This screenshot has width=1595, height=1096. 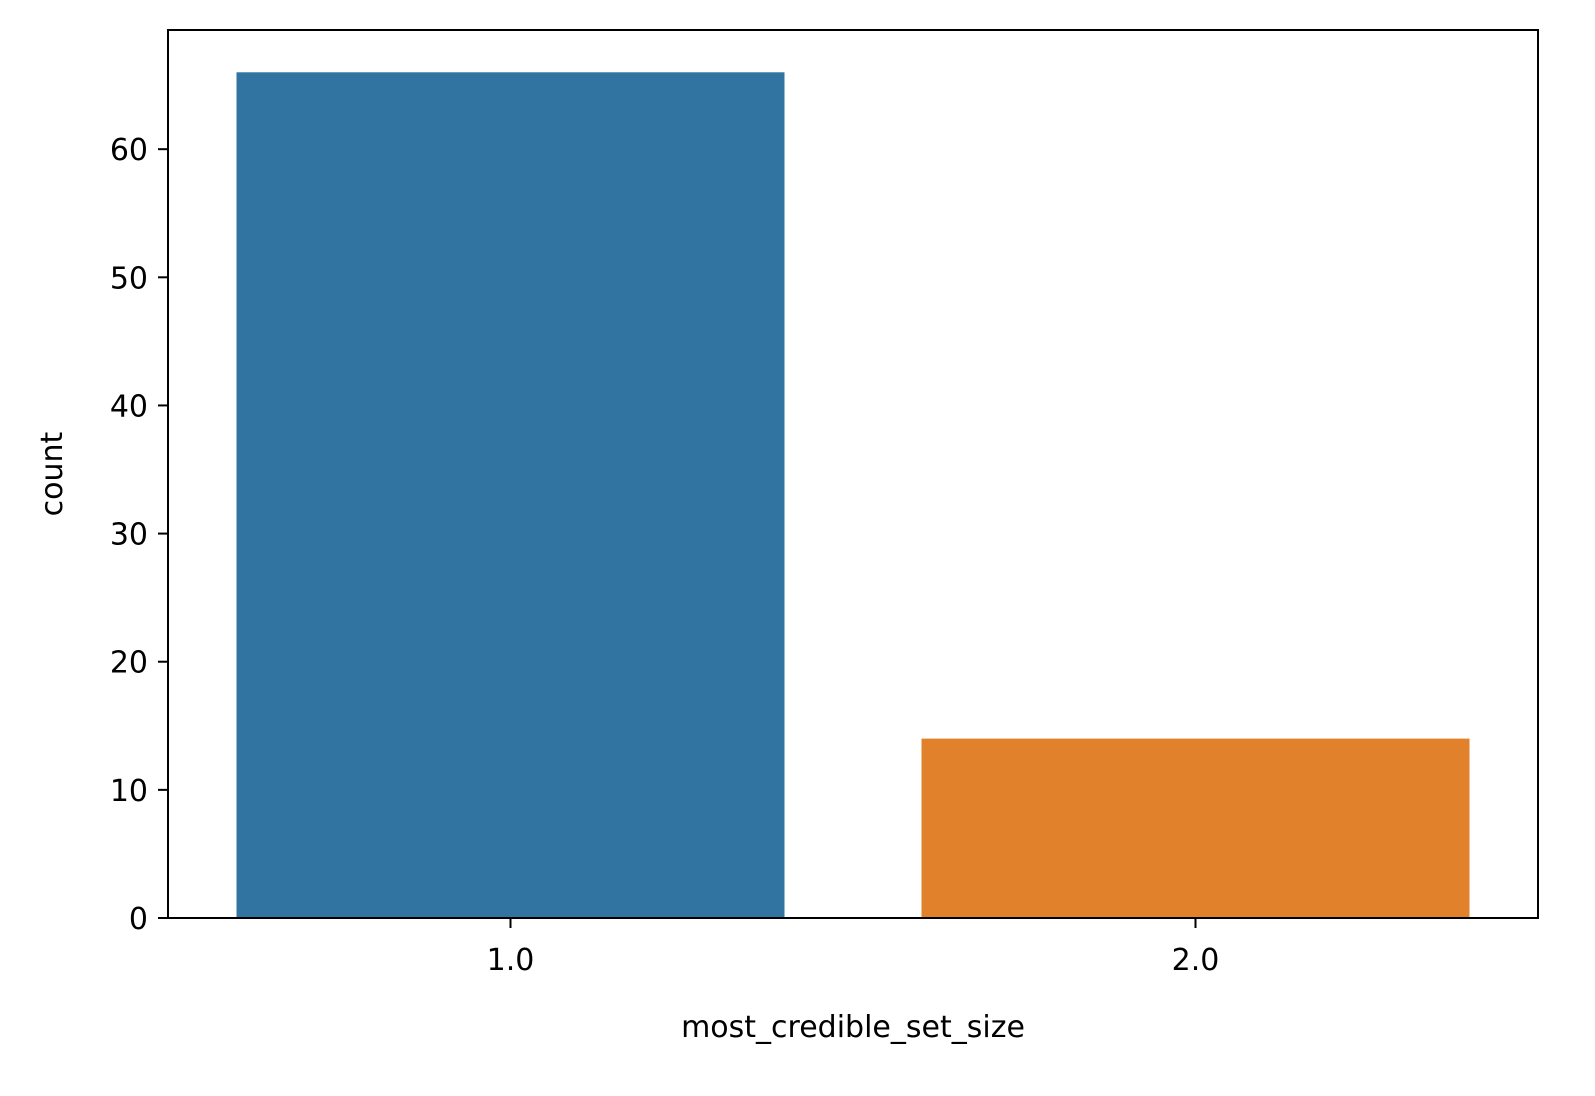 What do you see at coordinates (138, 919) in the screenshot?
I see `y-tick-label: 0` at bounding box center [138, 919].